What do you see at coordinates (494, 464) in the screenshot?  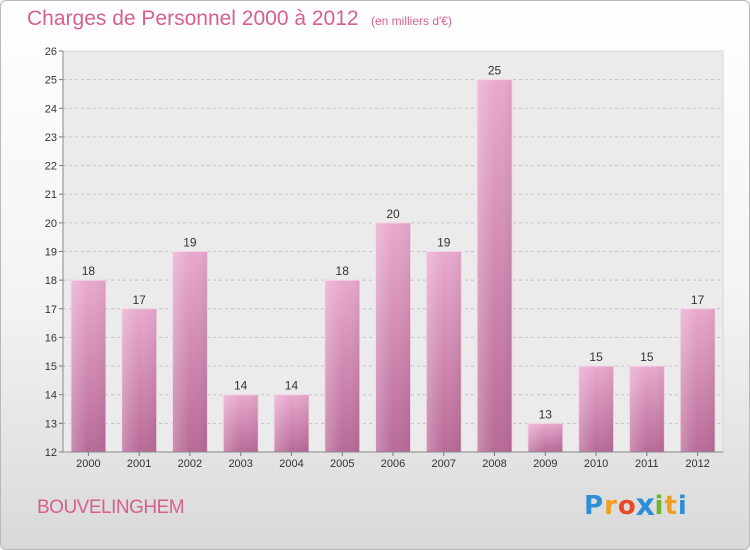 I see `x-tick-label: 2008` at bounding box center [494, 464].